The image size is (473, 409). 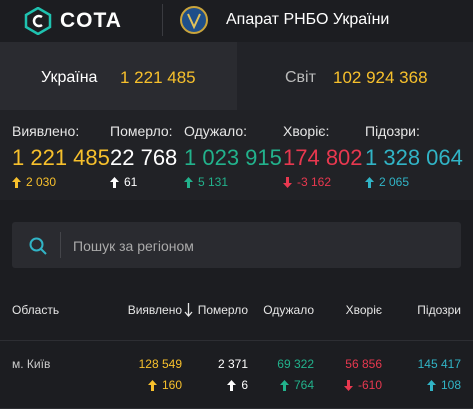 What do you see at coordinates (171, 385) in the screenshot?
I see `cell-change-text: 160` at bounding box center [171, 385].